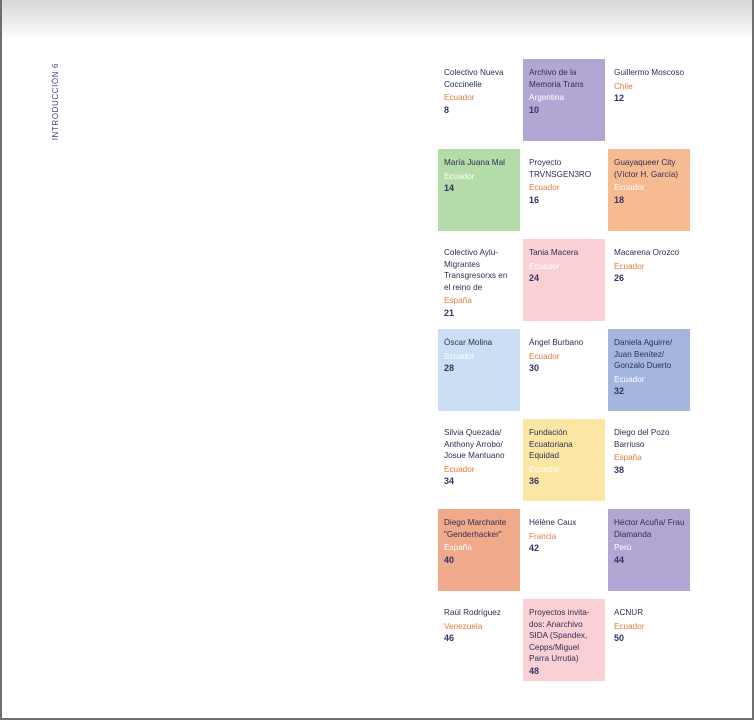 The width and height of the screenshot is (754, 720). Describe the element at coordinates (649, 72) in the screenshot. I see `entry-name: Guillermo Moscoso` at that location.